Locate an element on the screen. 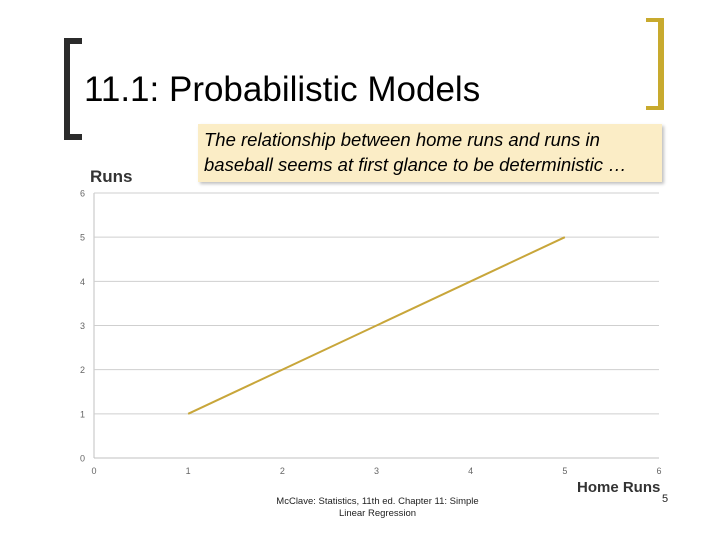 Image resolution: width=720 pixels, height=540 pixels. y-tick-label: 3 is located at coordinates (82, 326).